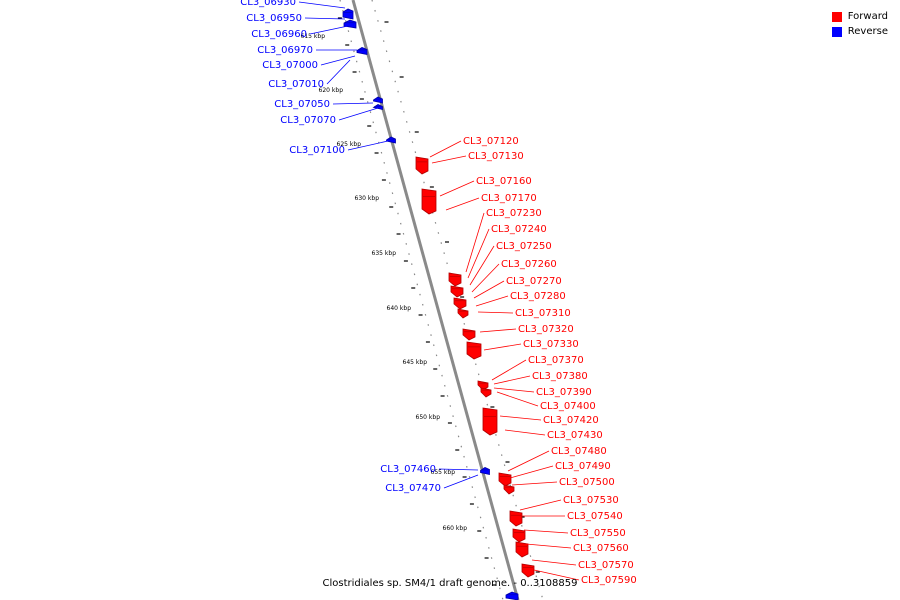 The height and width of the screenshot is (600, 900). What do you see at coordinates (524, 246) in the screenshot?
I see `forward-gene-label: CL3_07250` at bounding box center [524, 246].